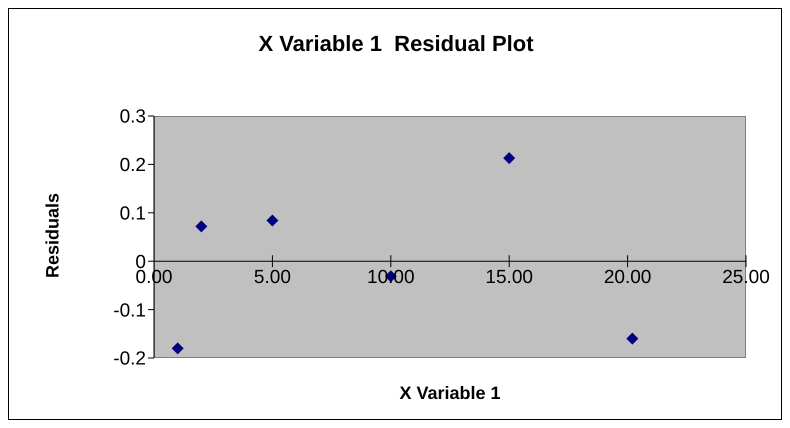  I want to click on x-tick-label: 15.00, so click(509, 277).